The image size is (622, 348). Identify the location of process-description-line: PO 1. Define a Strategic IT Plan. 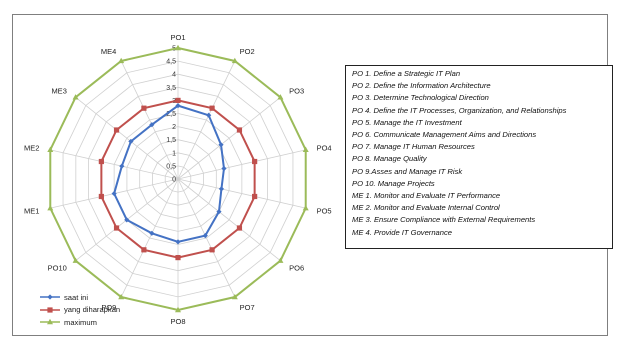
(406, 73).